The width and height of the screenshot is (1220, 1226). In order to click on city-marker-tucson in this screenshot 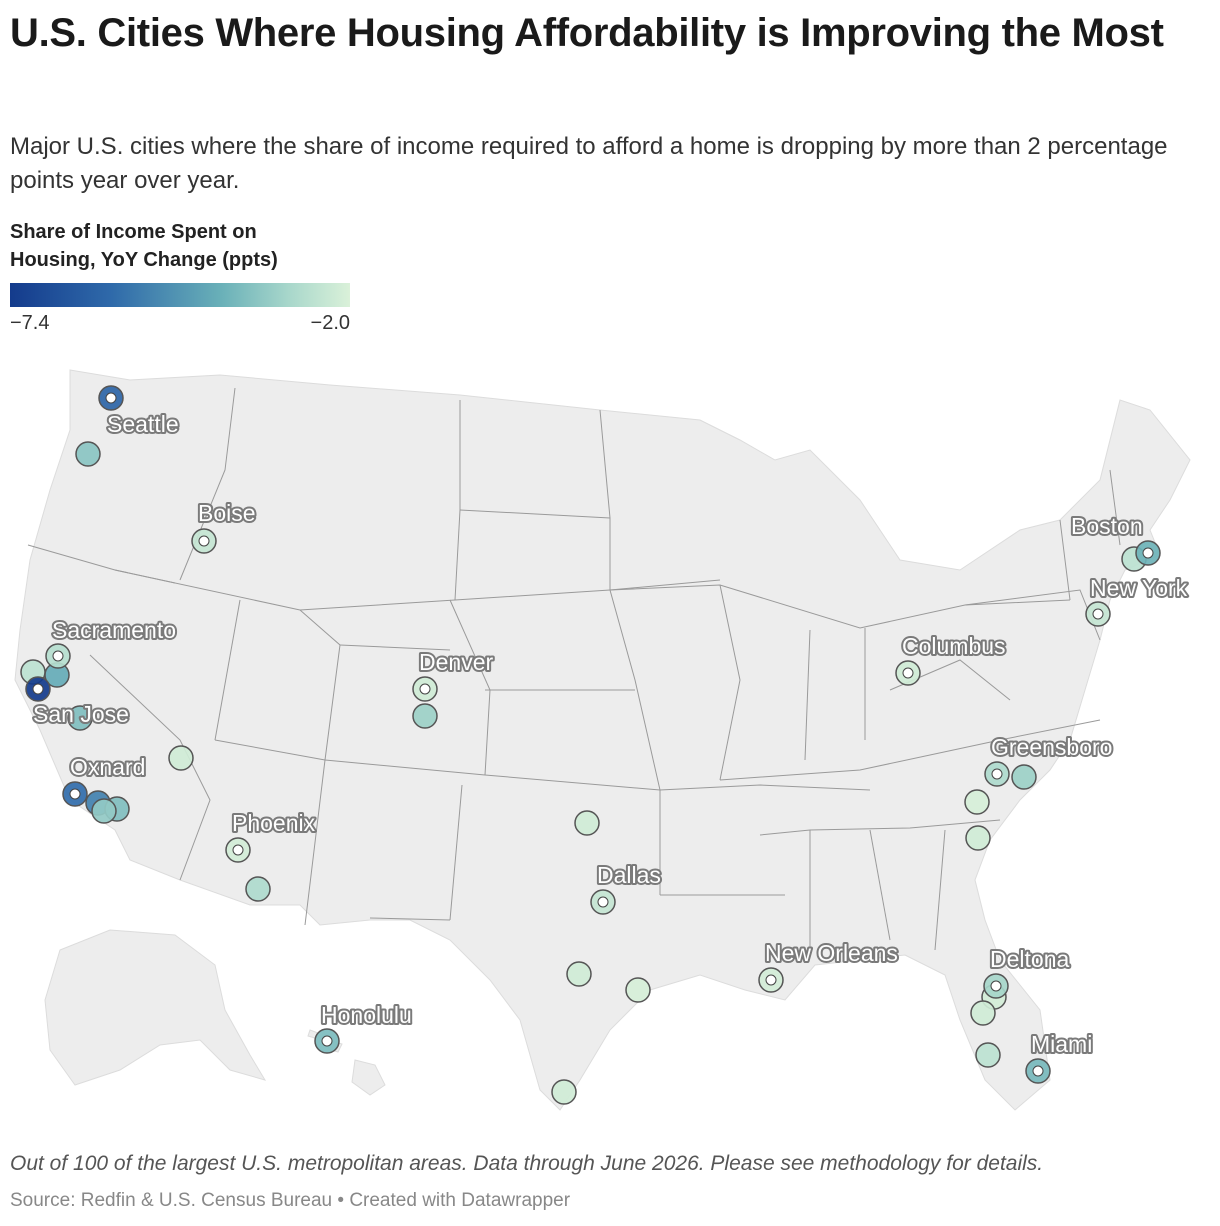, I will do `click(258, 889)`.